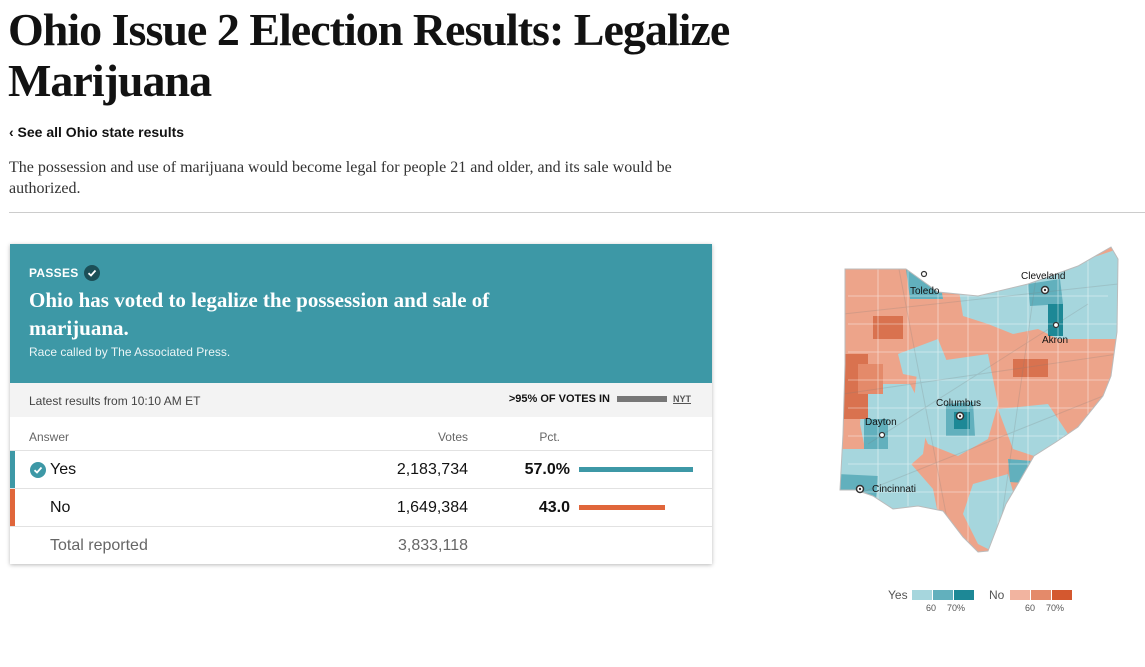  I want to click on city-toledo: Toledo, so click(925, 283).